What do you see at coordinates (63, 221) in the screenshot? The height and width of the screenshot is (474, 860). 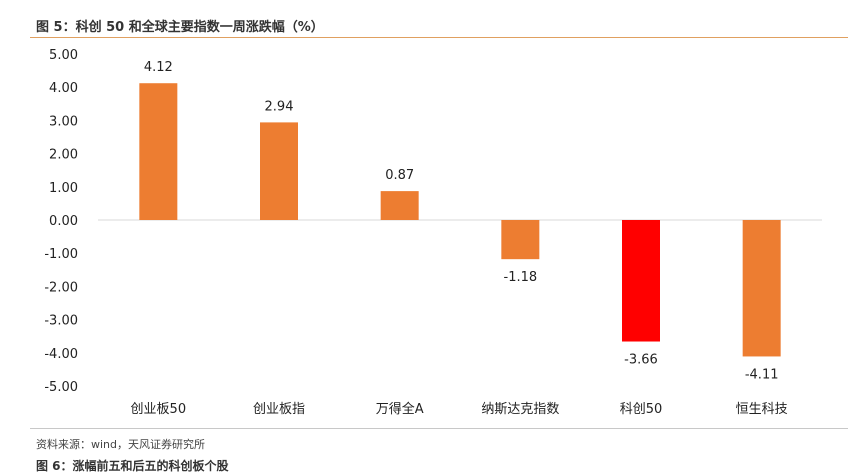 I see `y-tick-label: 0.00` at bounding box center [63, 221].